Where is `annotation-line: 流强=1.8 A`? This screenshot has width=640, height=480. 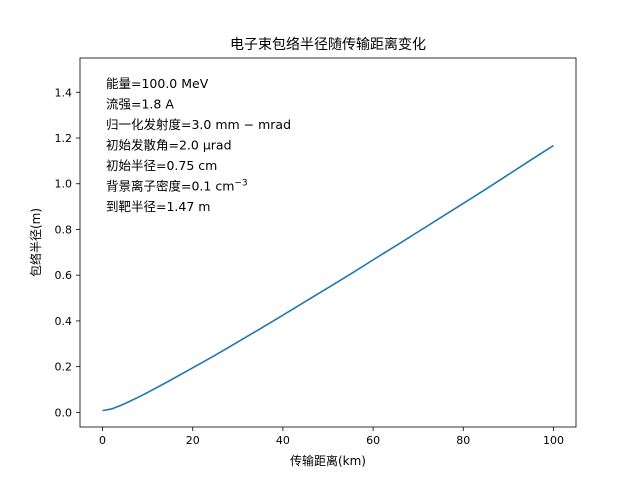 annotation-line: 流强=1.8 A is located at coordinates (140, 104).